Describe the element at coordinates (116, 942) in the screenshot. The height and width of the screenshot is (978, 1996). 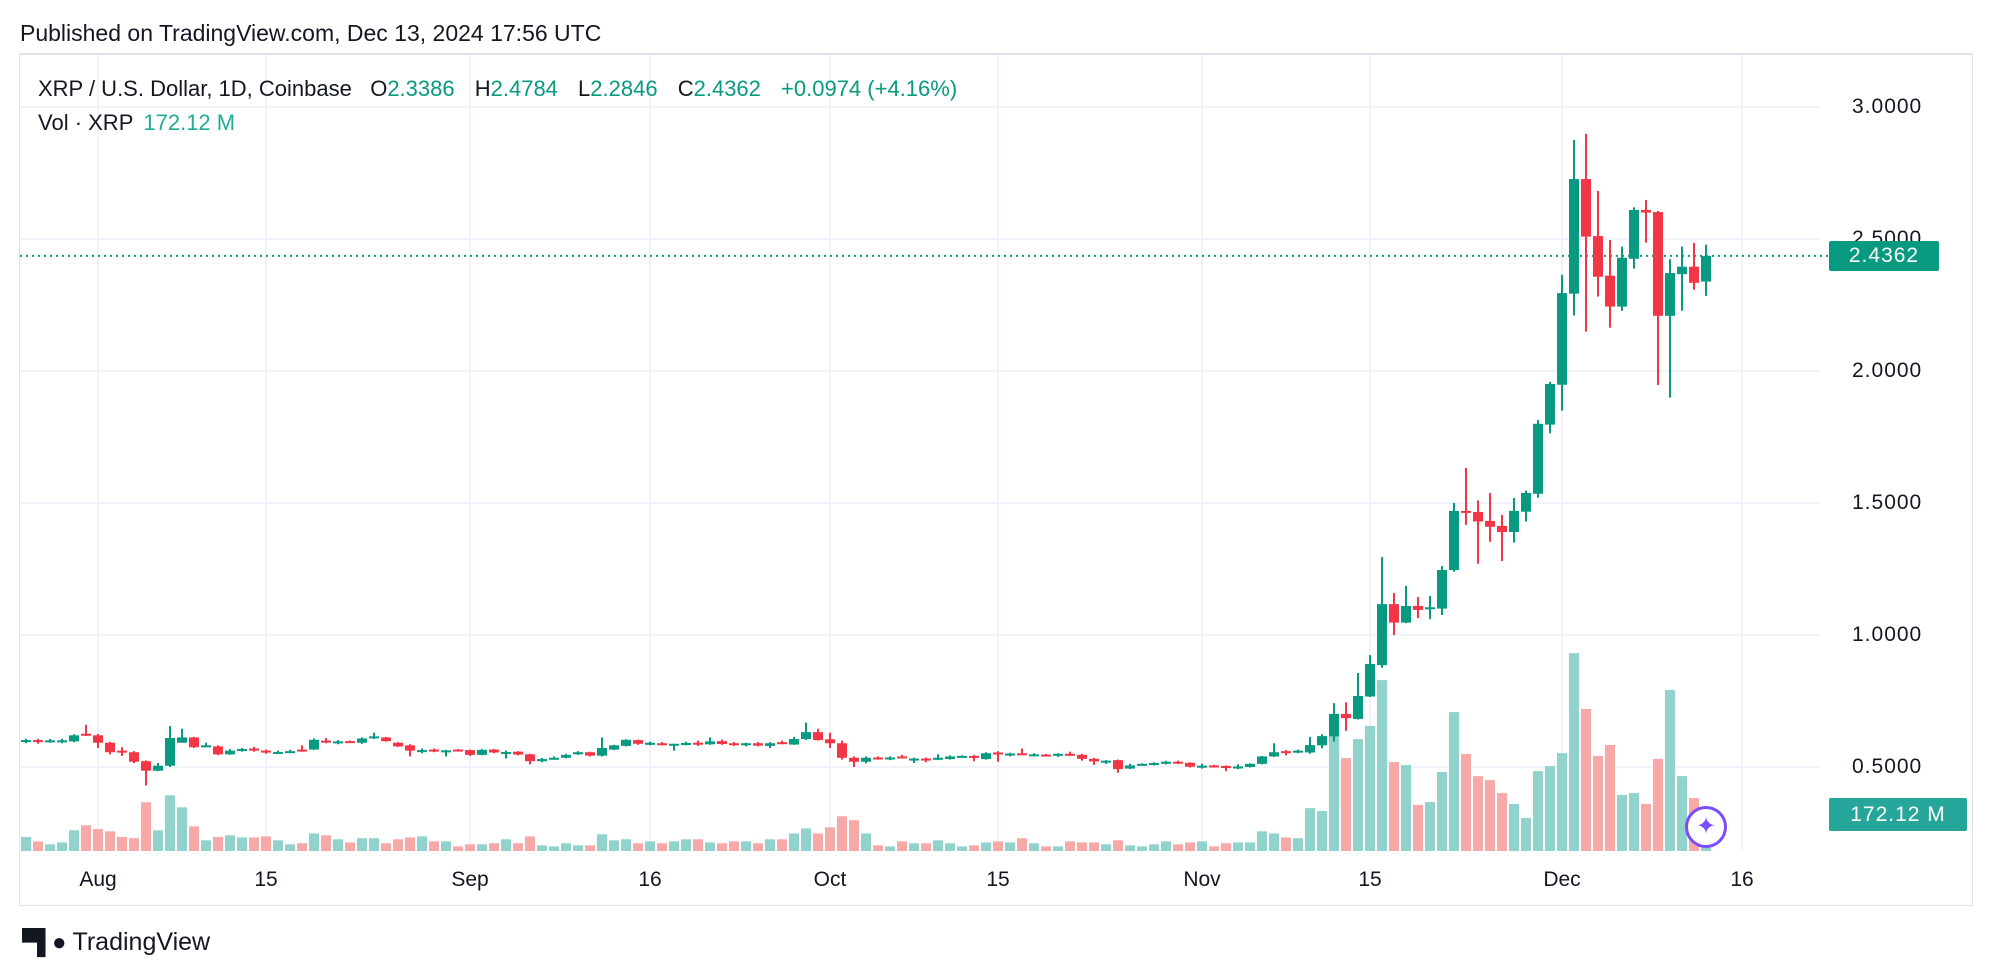
I see `tradingview-logo: ▀▌● TradingView` at that location.